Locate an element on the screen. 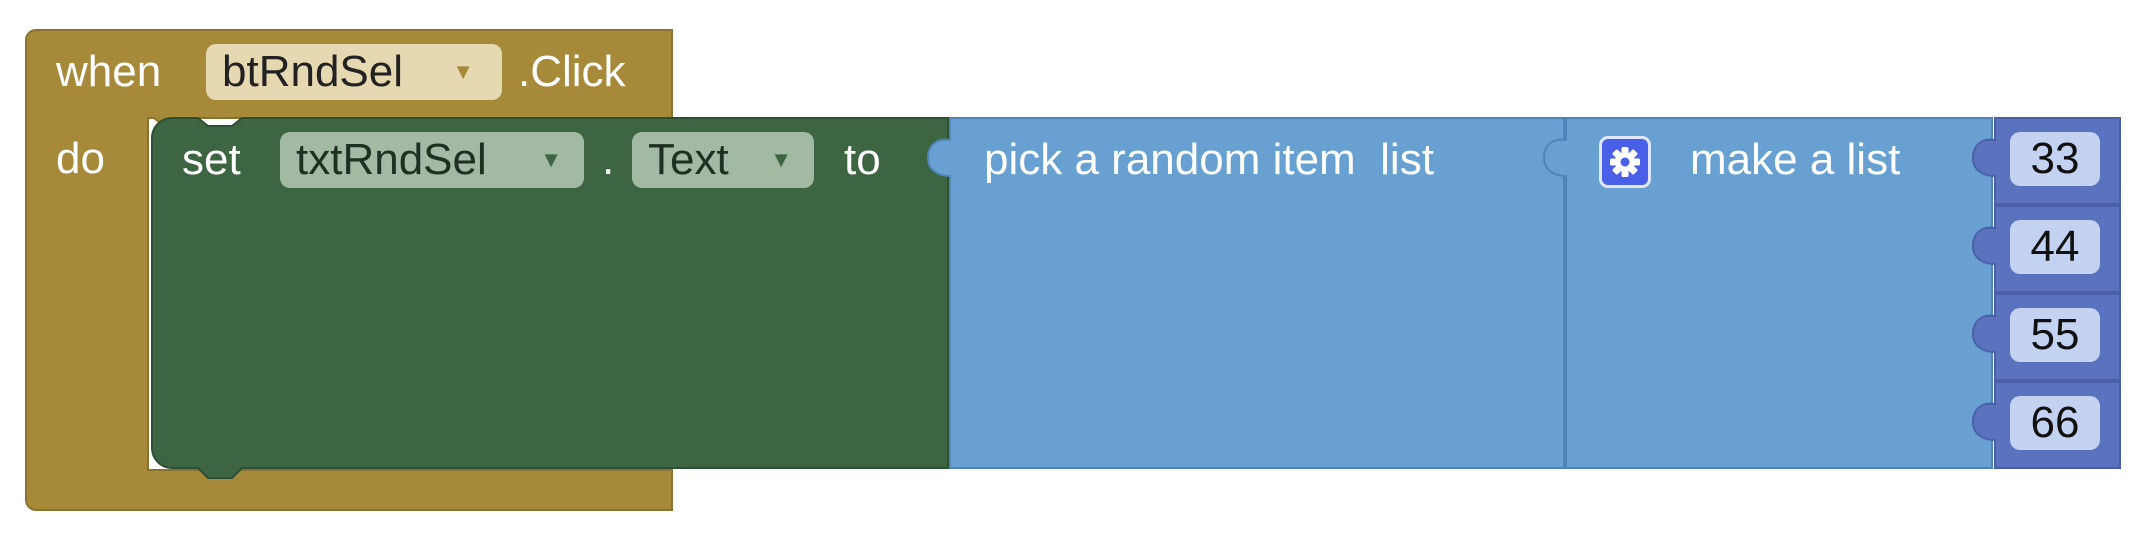 The width and height of the screenshot is (2143, 533). component-dropdown-txtRndSel: txtRndSel ▼ is located at coordinates (432, 160).